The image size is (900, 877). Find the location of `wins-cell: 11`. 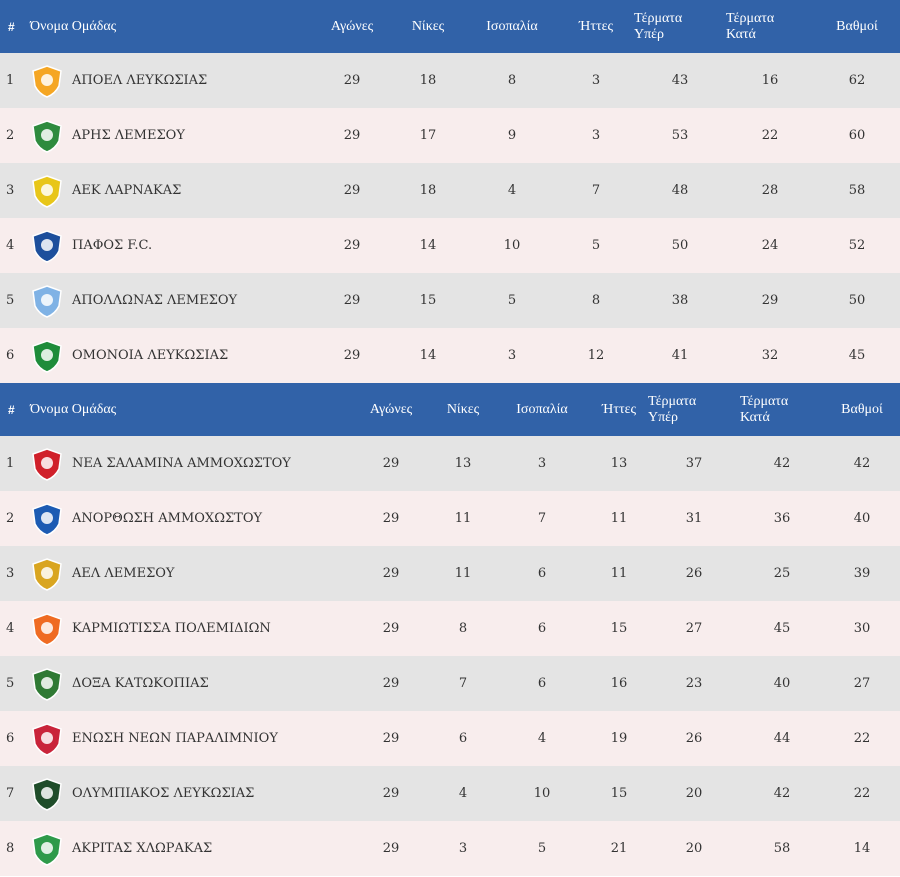

wins-cell: 11 is located at coordinates (463, 518).